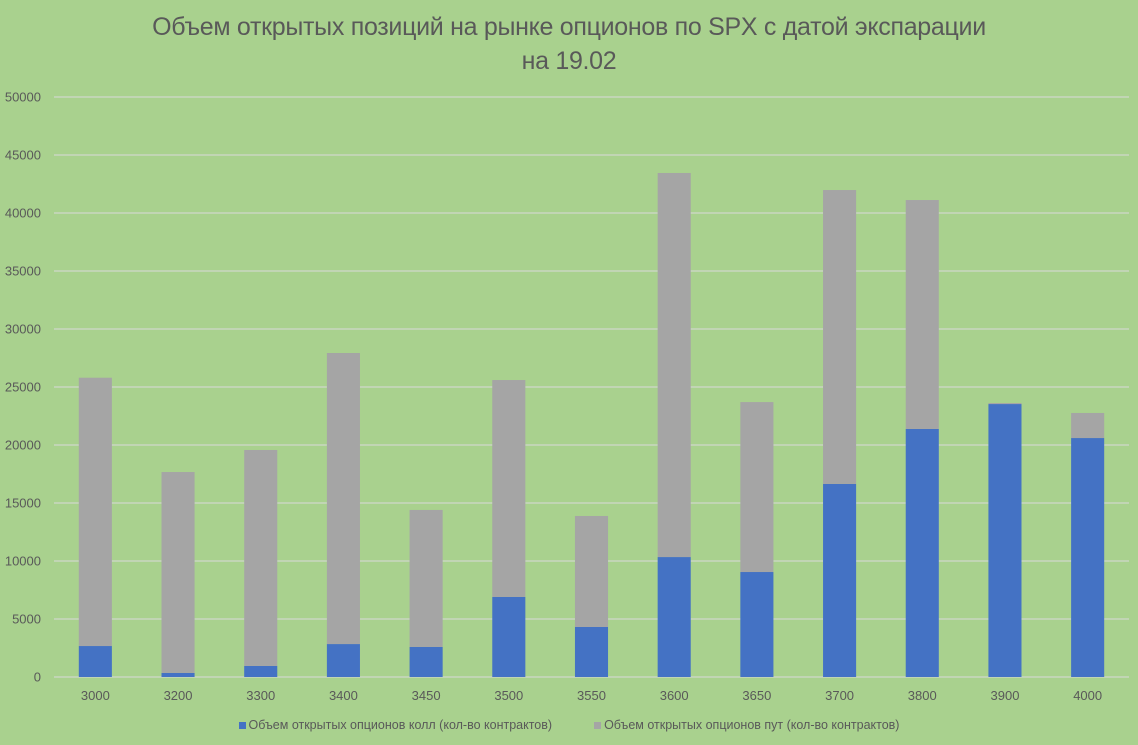 The image size is (1138, 745). I want to click on x-tick-label: 3700, so click(839, 695).